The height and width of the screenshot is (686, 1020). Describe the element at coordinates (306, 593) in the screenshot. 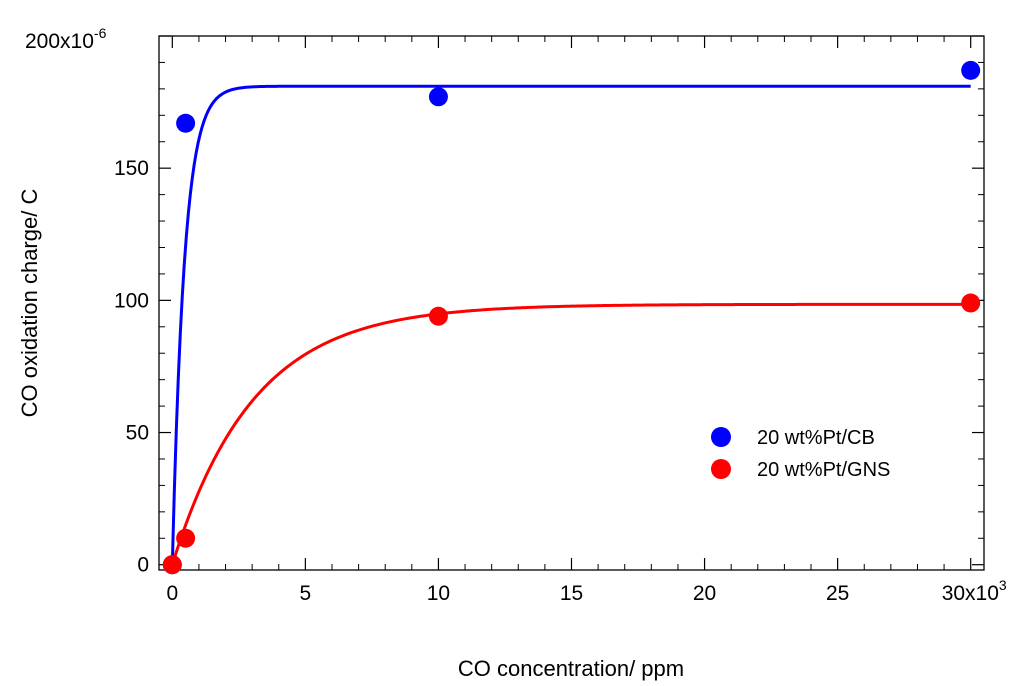

I see `x-tick-label: 5` at that location.